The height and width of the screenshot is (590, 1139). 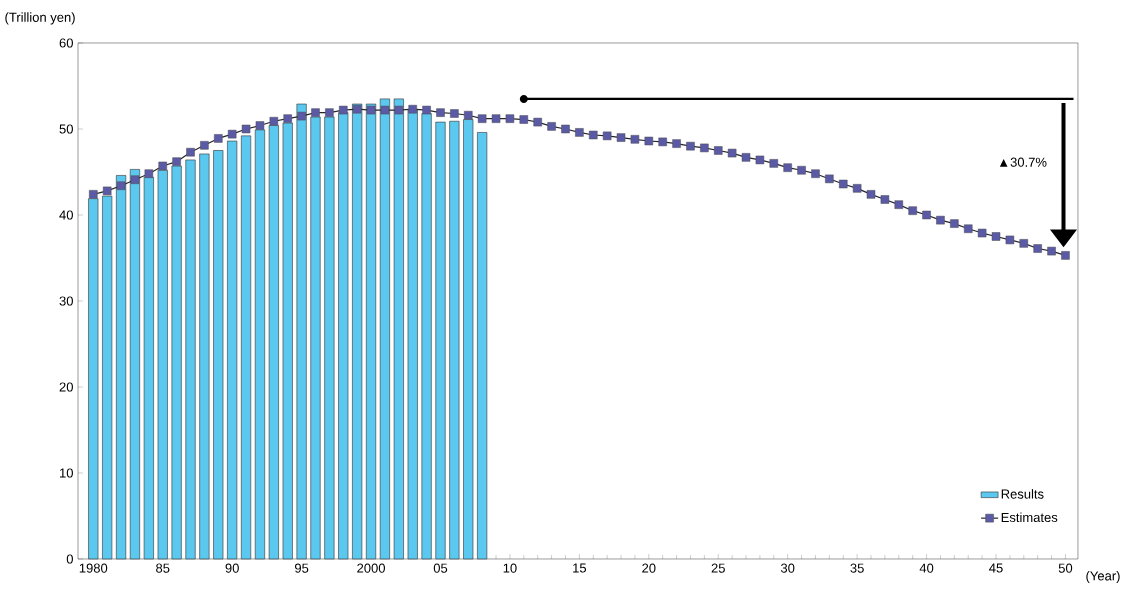 I want to click on x-tick-label: 50, so click(x=1065, y=568).